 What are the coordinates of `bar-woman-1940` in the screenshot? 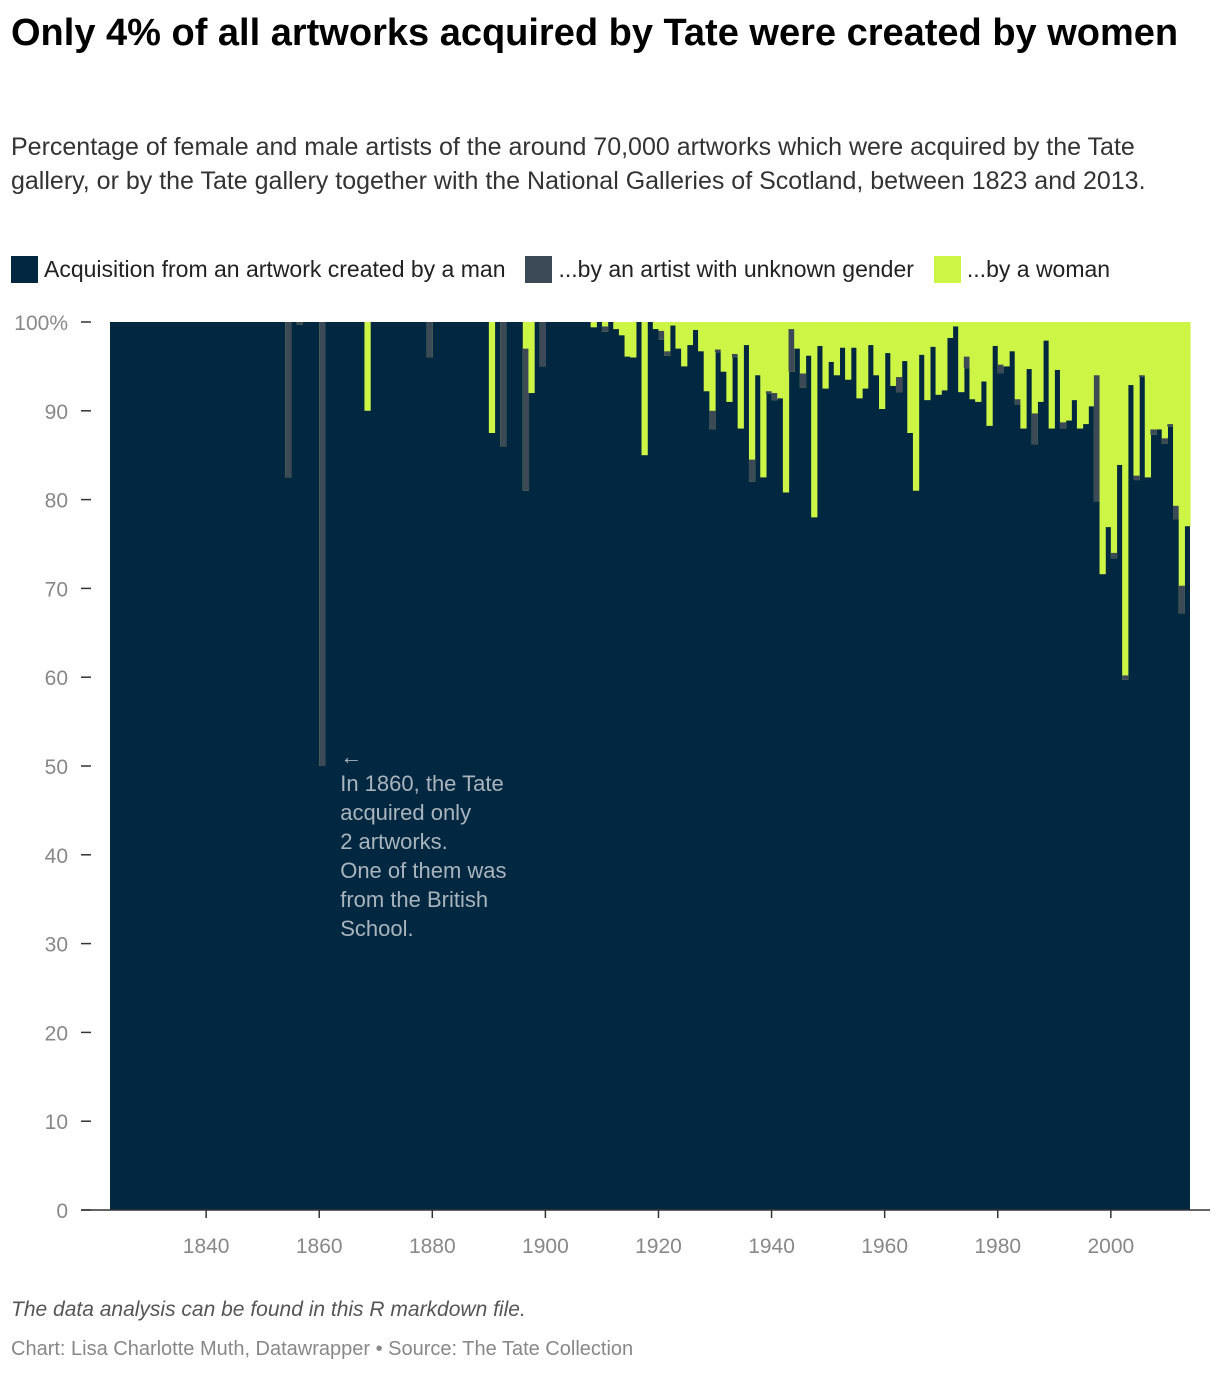 It's located at (774, 361).